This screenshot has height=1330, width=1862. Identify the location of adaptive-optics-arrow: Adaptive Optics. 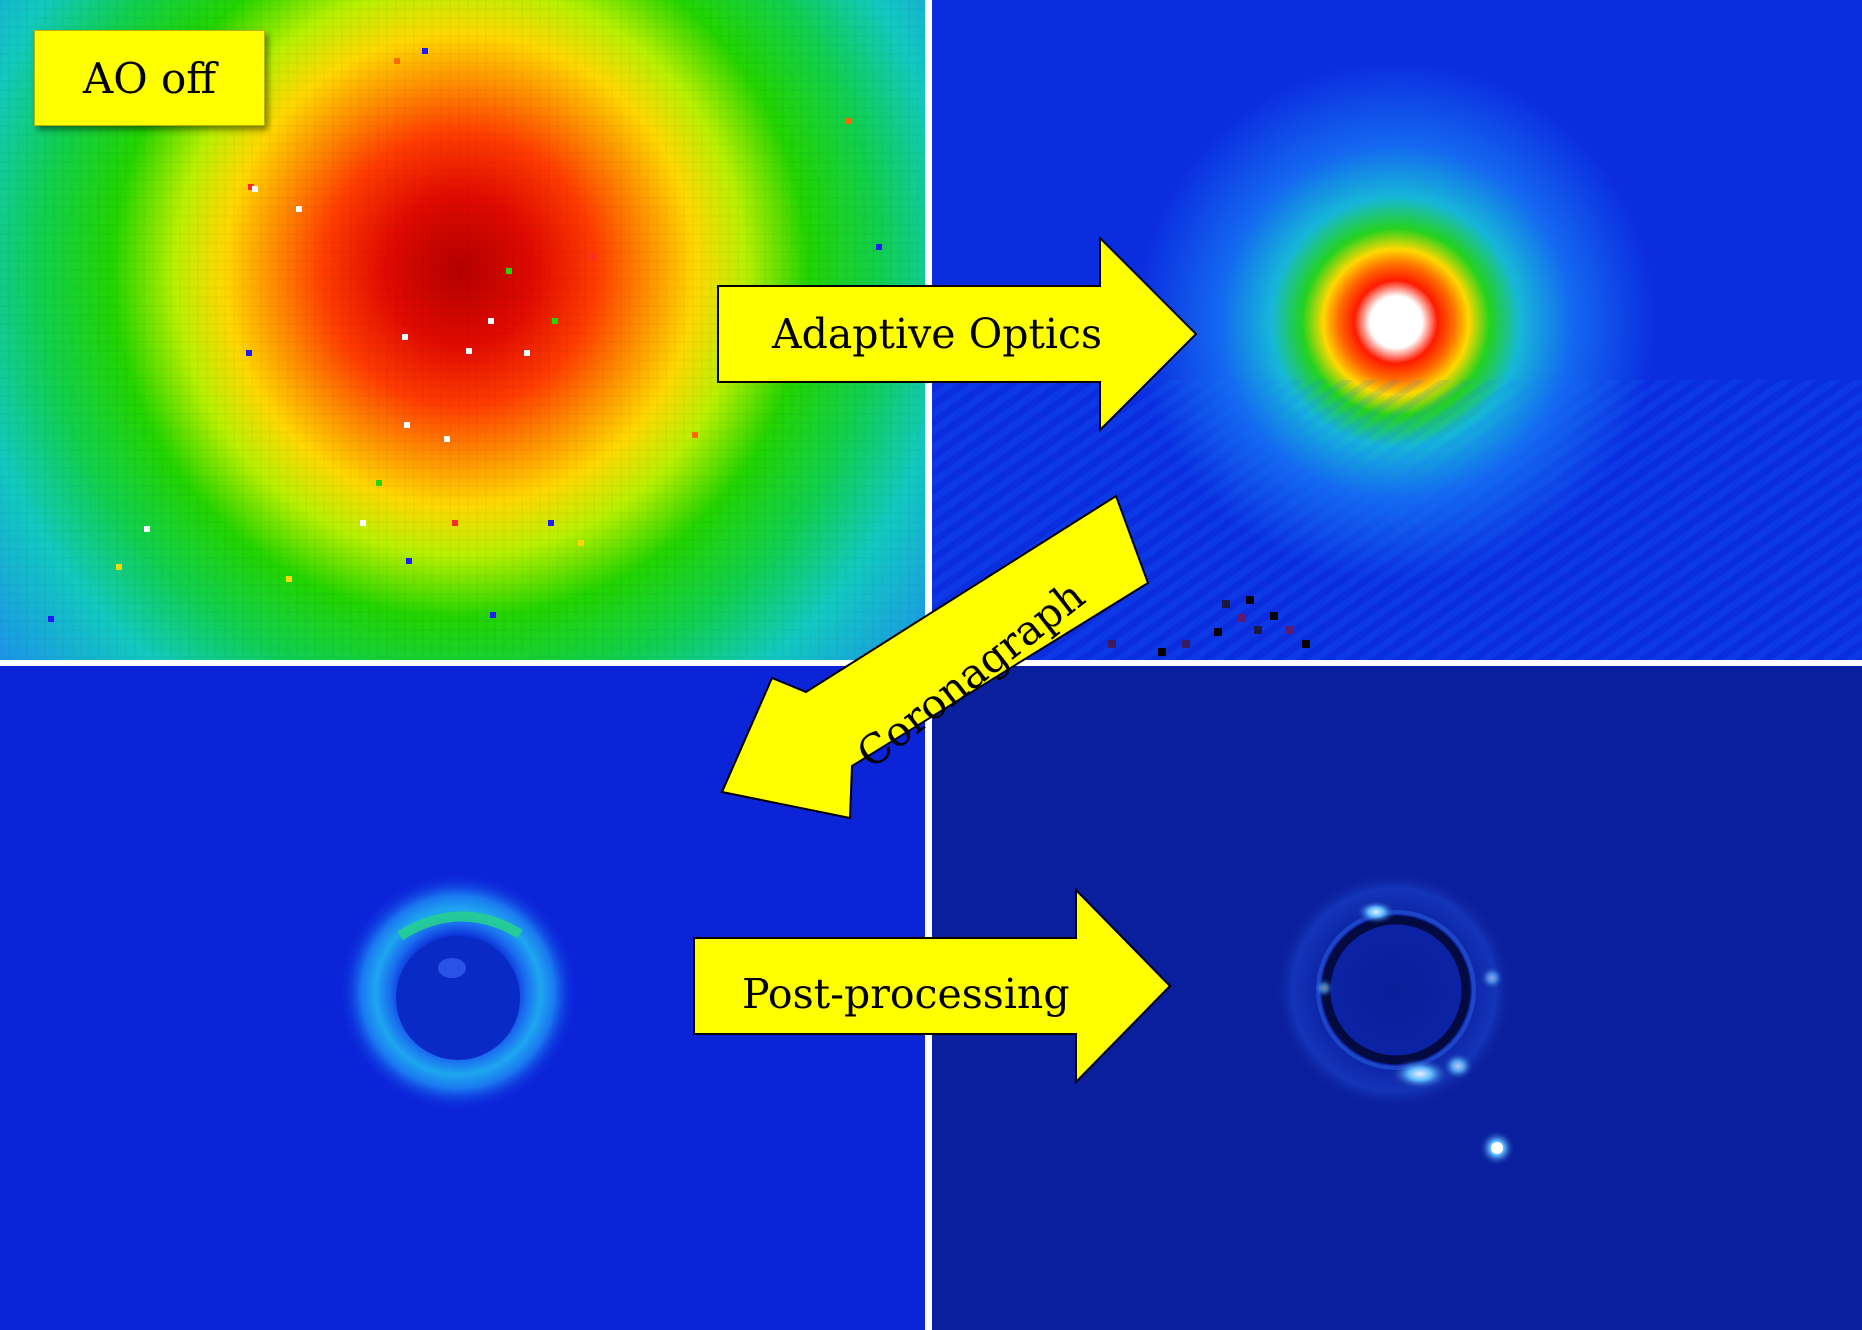
(958, 334).